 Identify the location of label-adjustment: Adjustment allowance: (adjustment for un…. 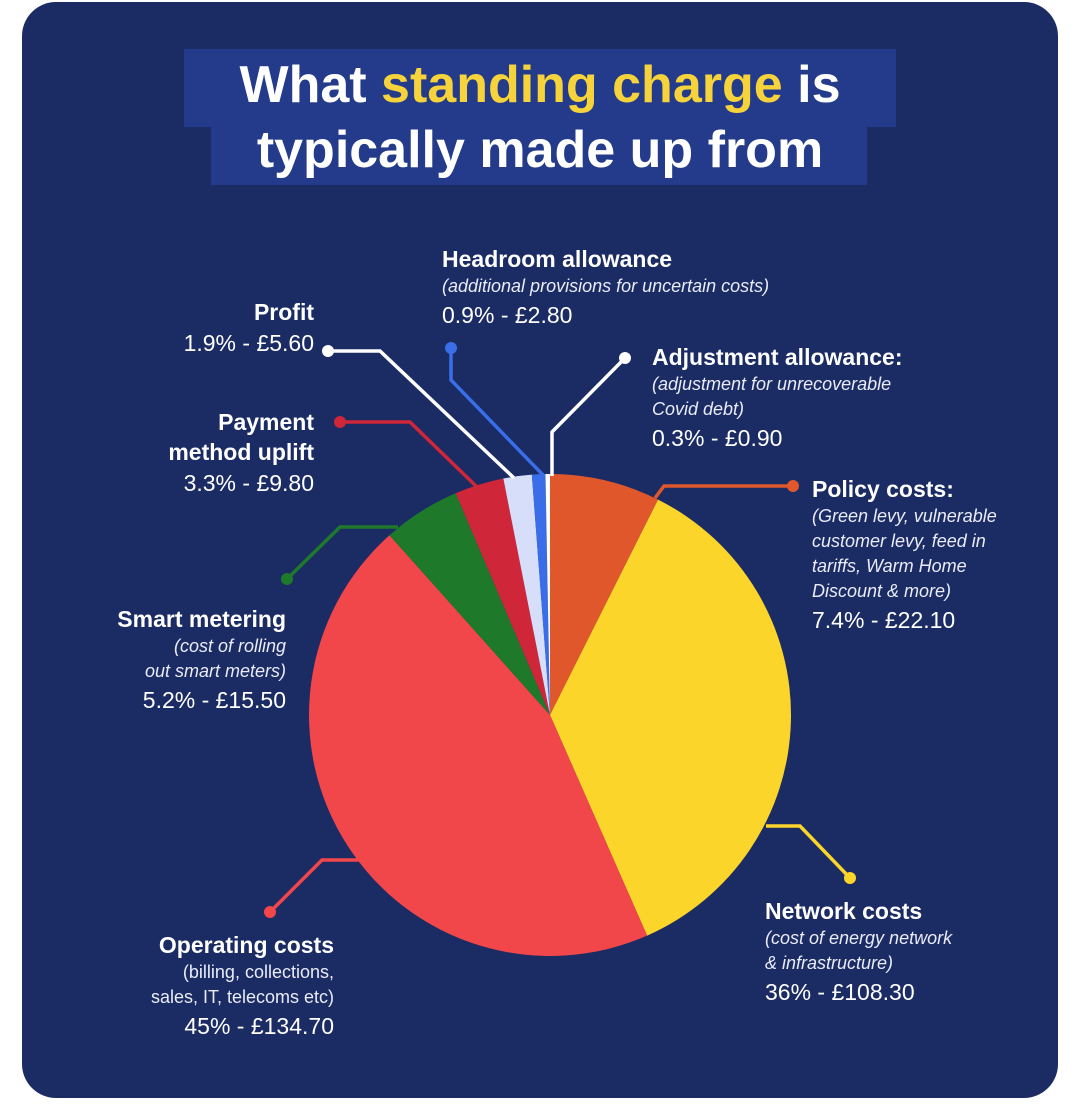
(777, 398).